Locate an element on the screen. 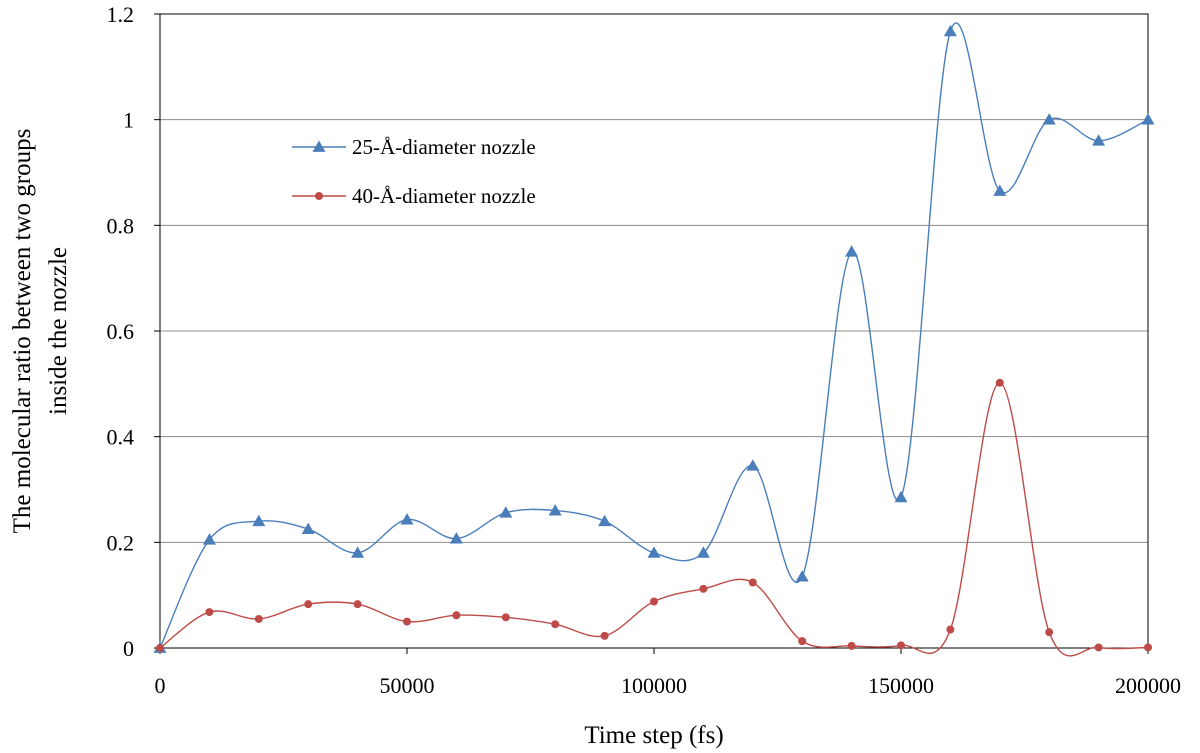  y-tick-label: 1.2 is located at coordinates (121, 14).